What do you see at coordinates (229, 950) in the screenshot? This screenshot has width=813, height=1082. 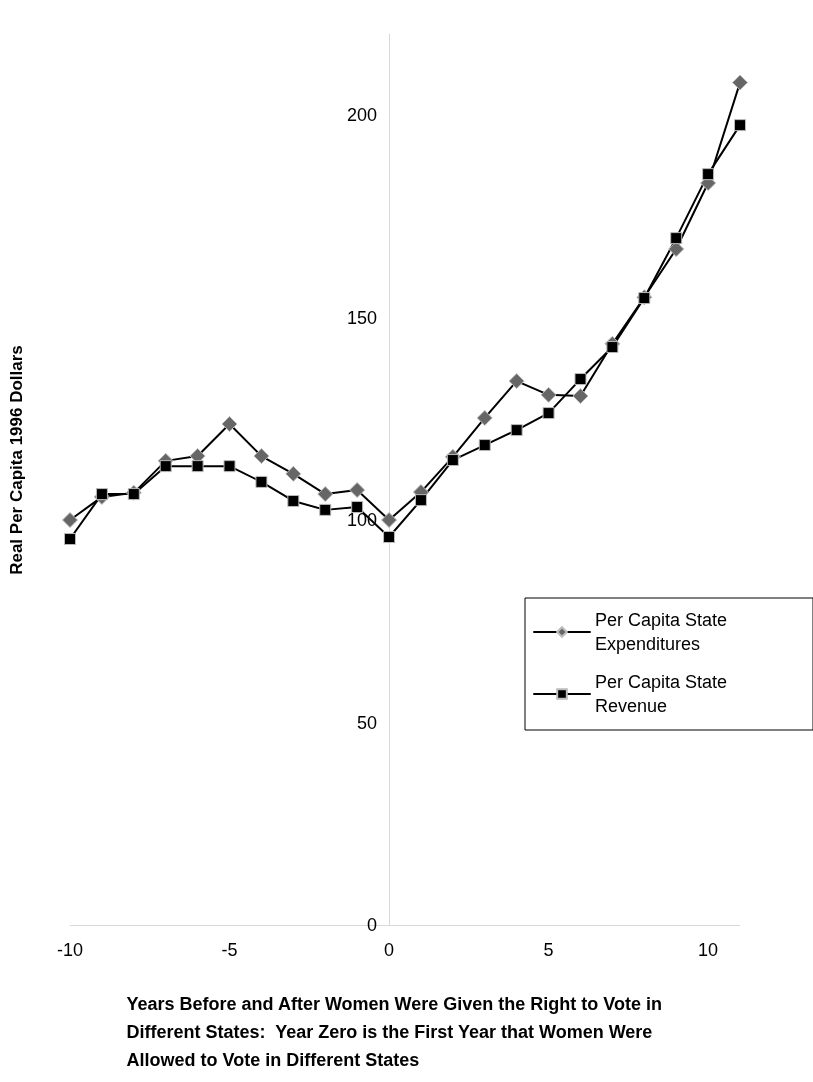 I see `x-tick-label: -5` at bounding box center [229, 950].